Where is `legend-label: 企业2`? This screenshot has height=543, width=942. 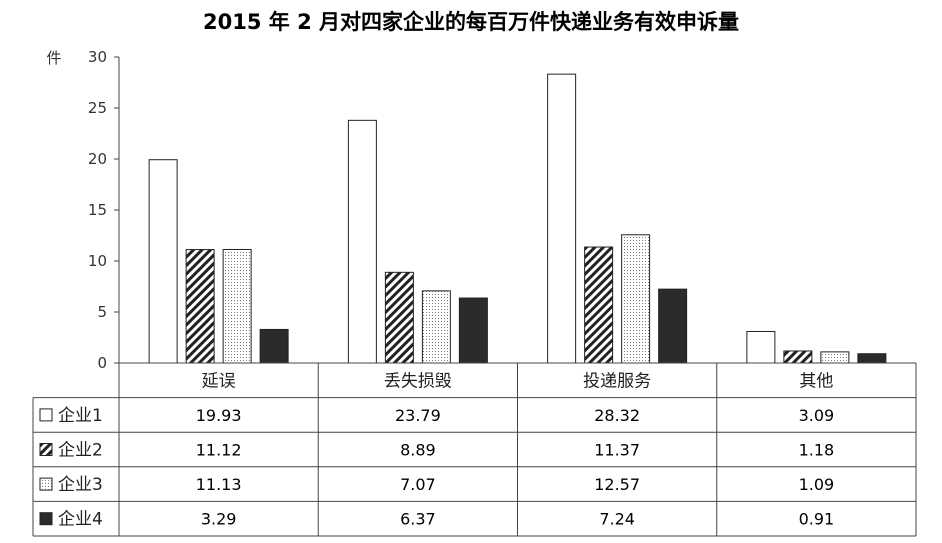 legend-label: 企业2 is located at coordinates (80, 451).